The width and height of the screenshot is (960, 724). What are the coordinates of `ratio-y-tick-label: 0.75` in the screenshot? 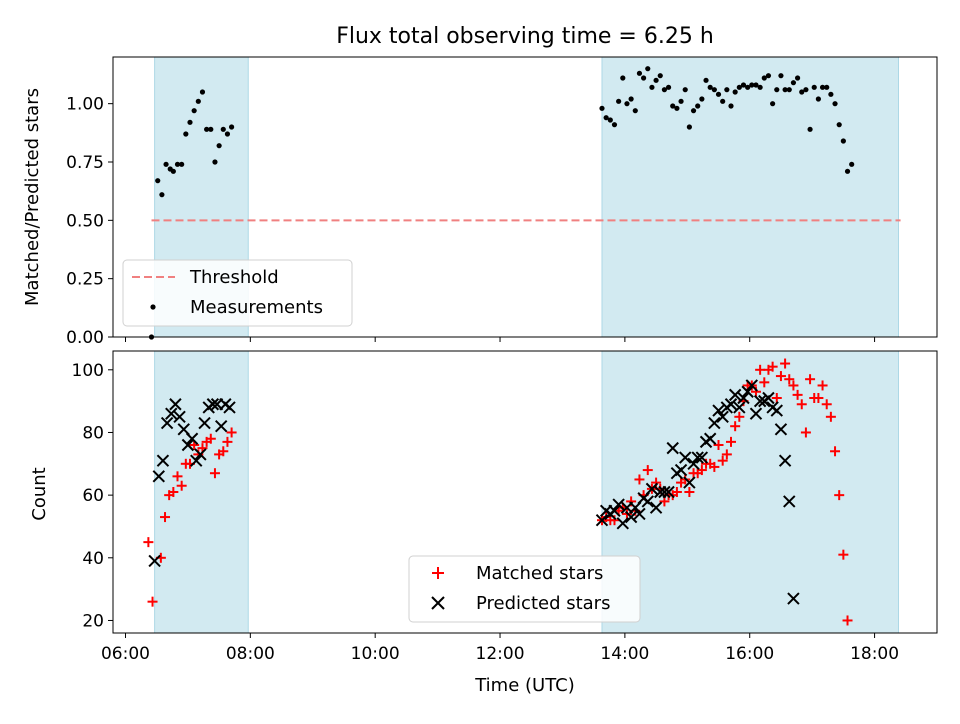 It's located at (85, 163).